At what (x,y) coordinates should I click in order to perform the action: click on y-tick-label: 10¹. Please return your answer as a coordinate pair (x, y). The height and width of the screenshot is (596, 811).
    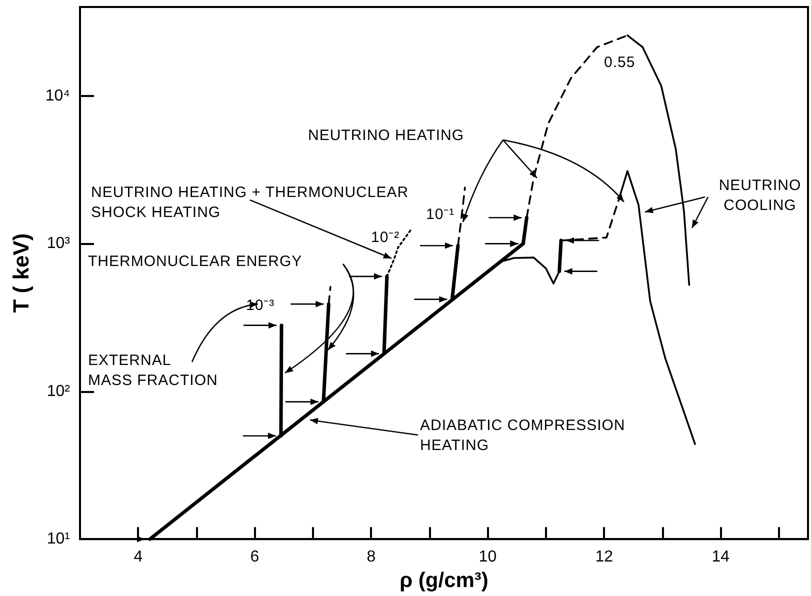
    Looking at the image, I should click on (58, 539).